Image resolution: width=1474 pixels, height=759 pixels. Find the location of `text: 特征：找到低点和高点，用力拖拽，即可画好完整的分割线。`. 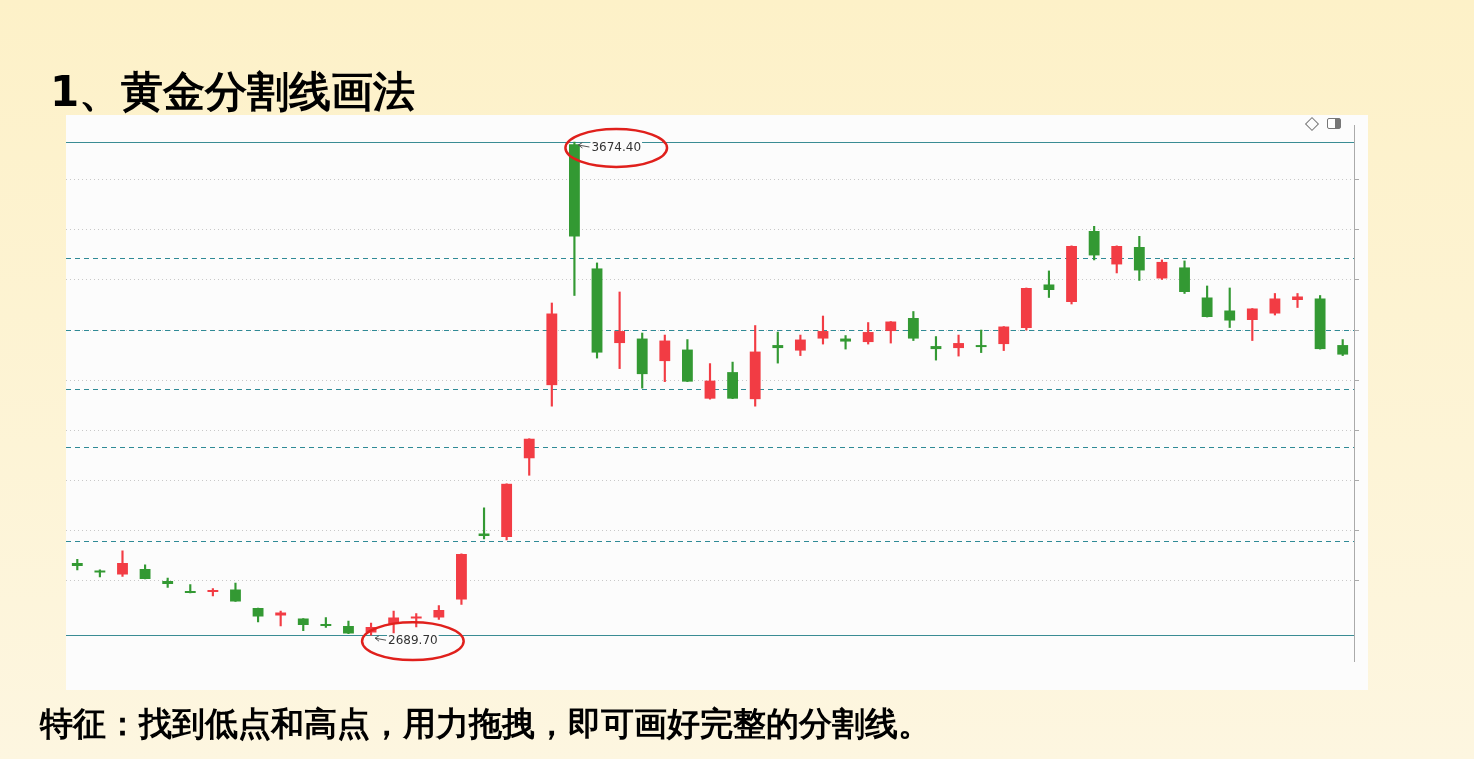

text: 特征：找到低点和高点，用力拖拽，即可画好完整的分割线。 is located at coordinates (485, 724).